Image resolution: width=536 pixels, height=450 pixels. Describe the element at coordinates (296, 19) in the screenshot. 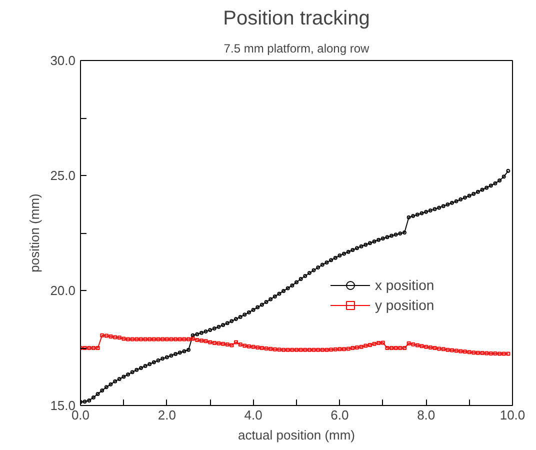

I see `chart-title: Position tracking` at that location.